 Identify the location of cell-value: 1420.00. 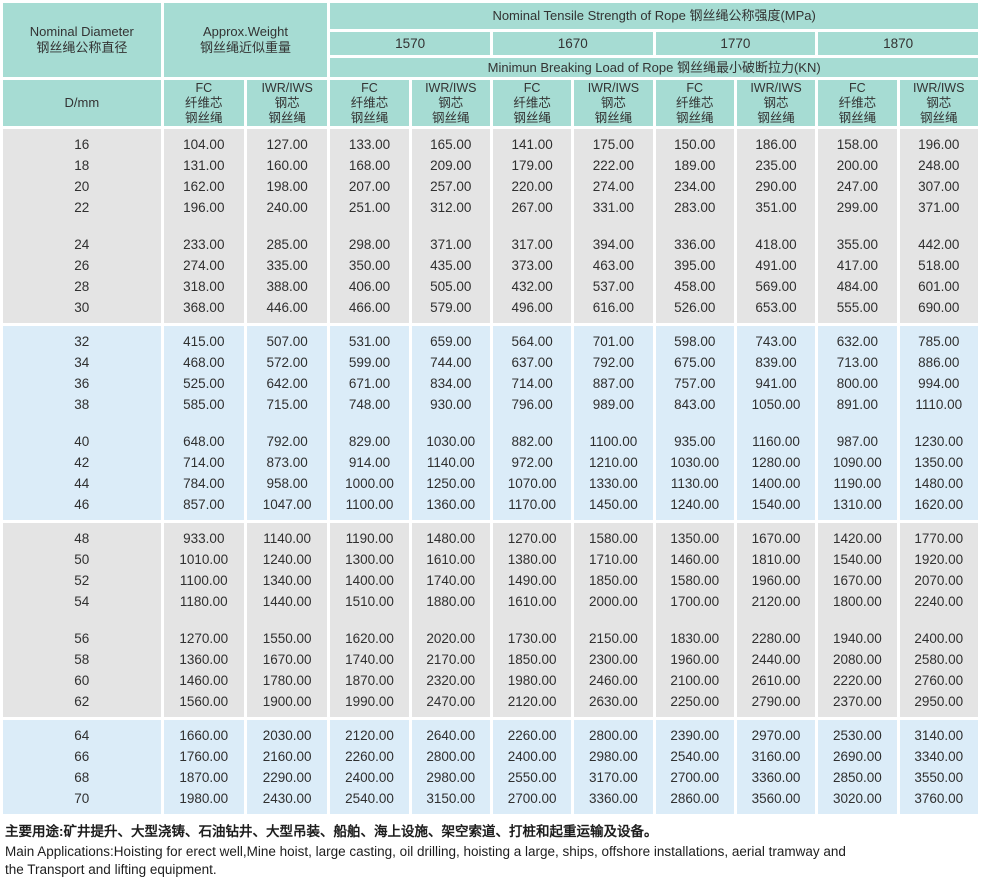
(857, 538).